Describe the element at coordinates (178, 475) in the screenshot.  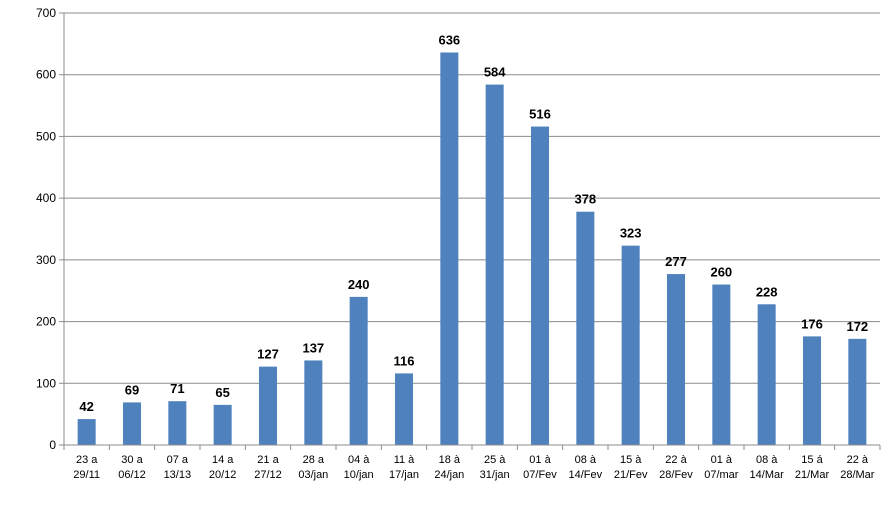
I see `x-tick-label: 13/13` at that location.